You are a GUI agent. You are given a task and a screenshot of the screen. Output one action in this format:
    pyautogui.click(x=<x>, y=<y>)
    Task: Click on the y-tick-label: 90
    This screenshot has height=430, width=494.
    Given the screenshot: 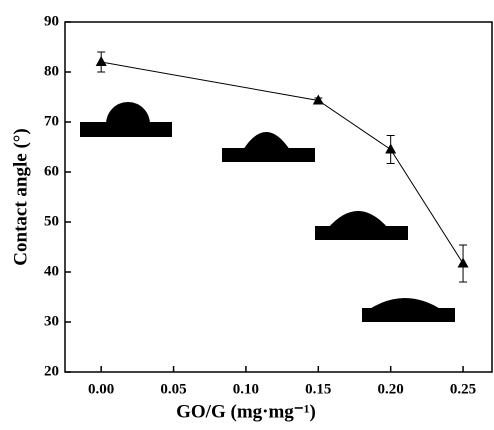 What is the action you would take?
    pyautogui.click(x=51, y=21)
    